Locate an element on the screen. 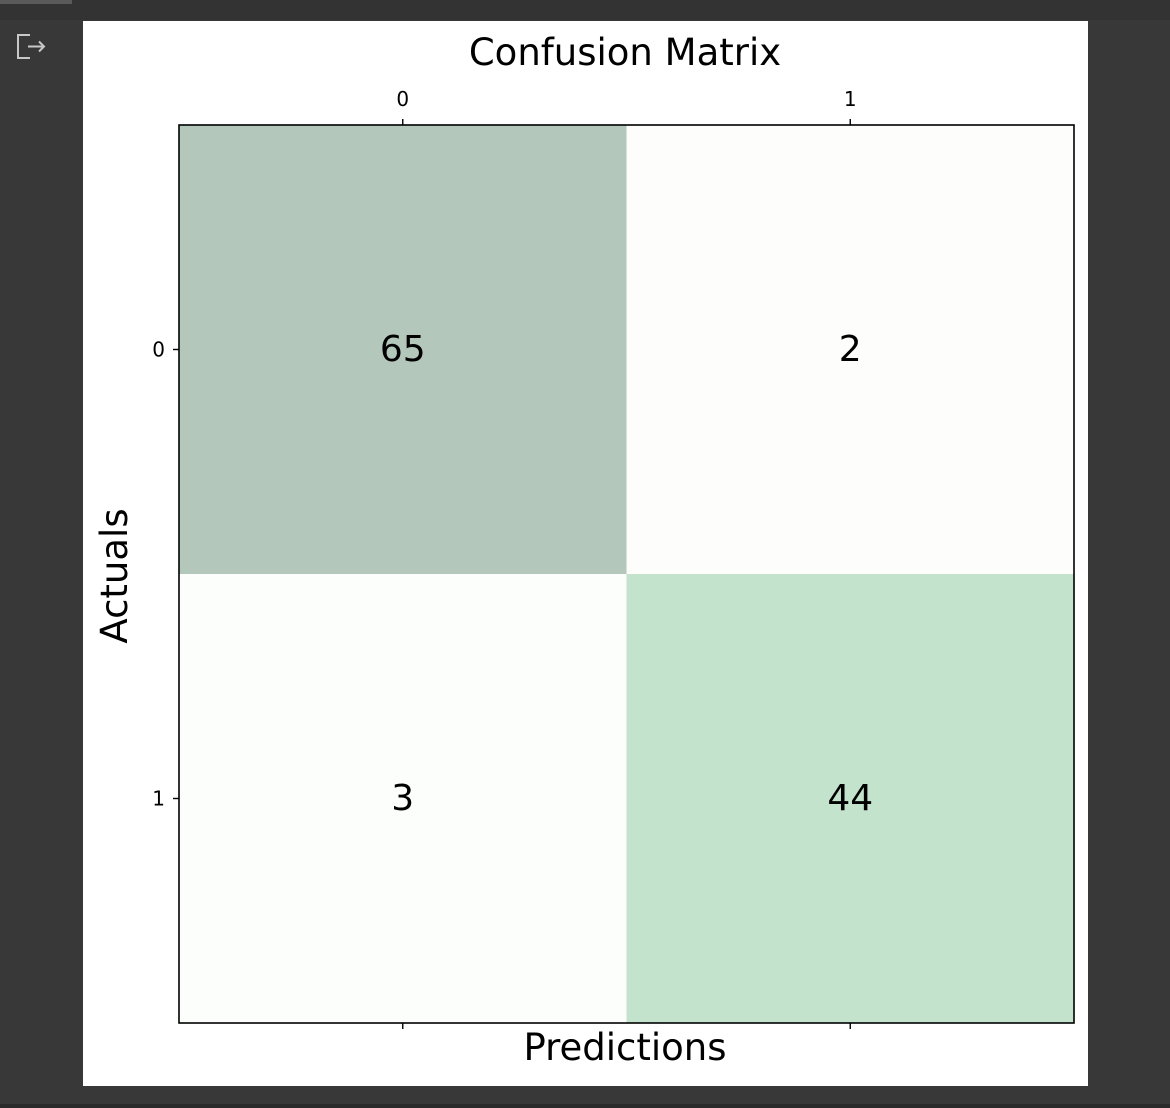 Image resolution: width=1170 pixels, height=1108 pixels. x-tick-label: 0 is located at coordinates (402, 99).